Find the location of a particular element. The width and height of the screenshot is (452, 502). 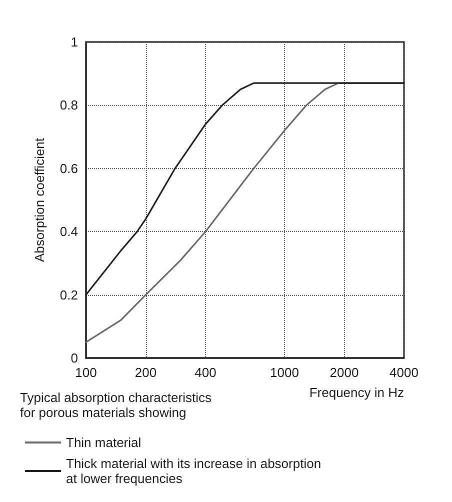

y-axis-title: Absorption coefficient is located at coordinates (39, 200).